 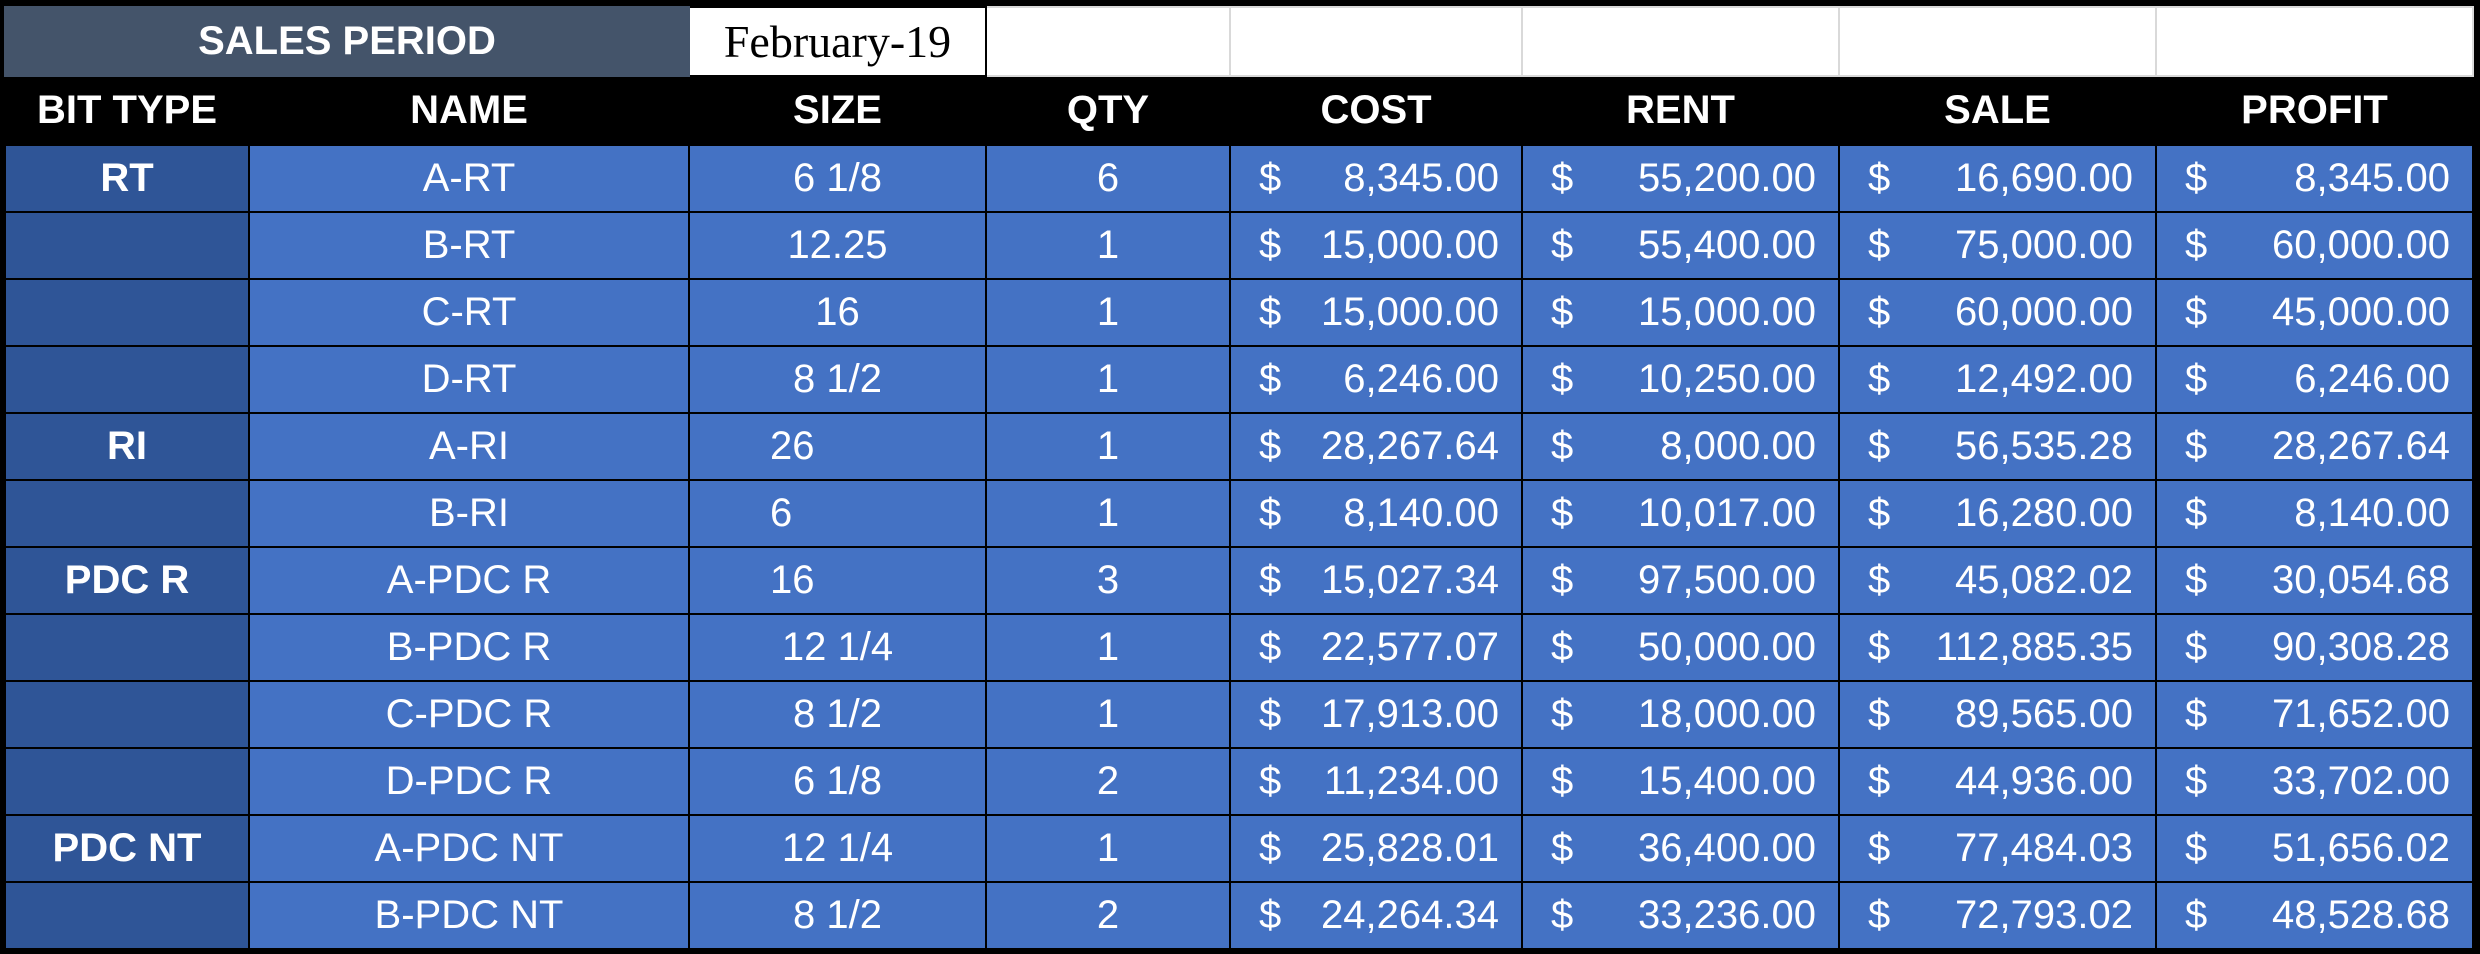 What do you see at coordinates (1997, 446) in the screenshot?
I see `sale-cell: $56,535.28` at bounding box center [1997, 446].